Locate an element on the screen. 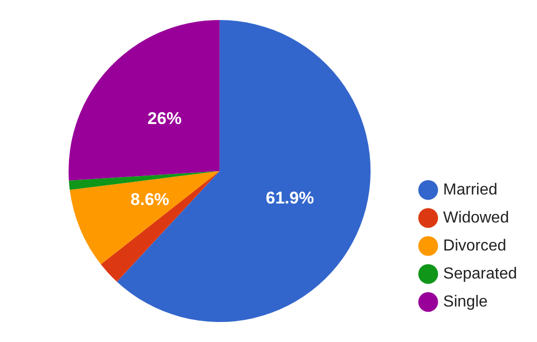 This screenshot has width=537, height=342. data-label: 8.6% is located at coordinates (150, 199).